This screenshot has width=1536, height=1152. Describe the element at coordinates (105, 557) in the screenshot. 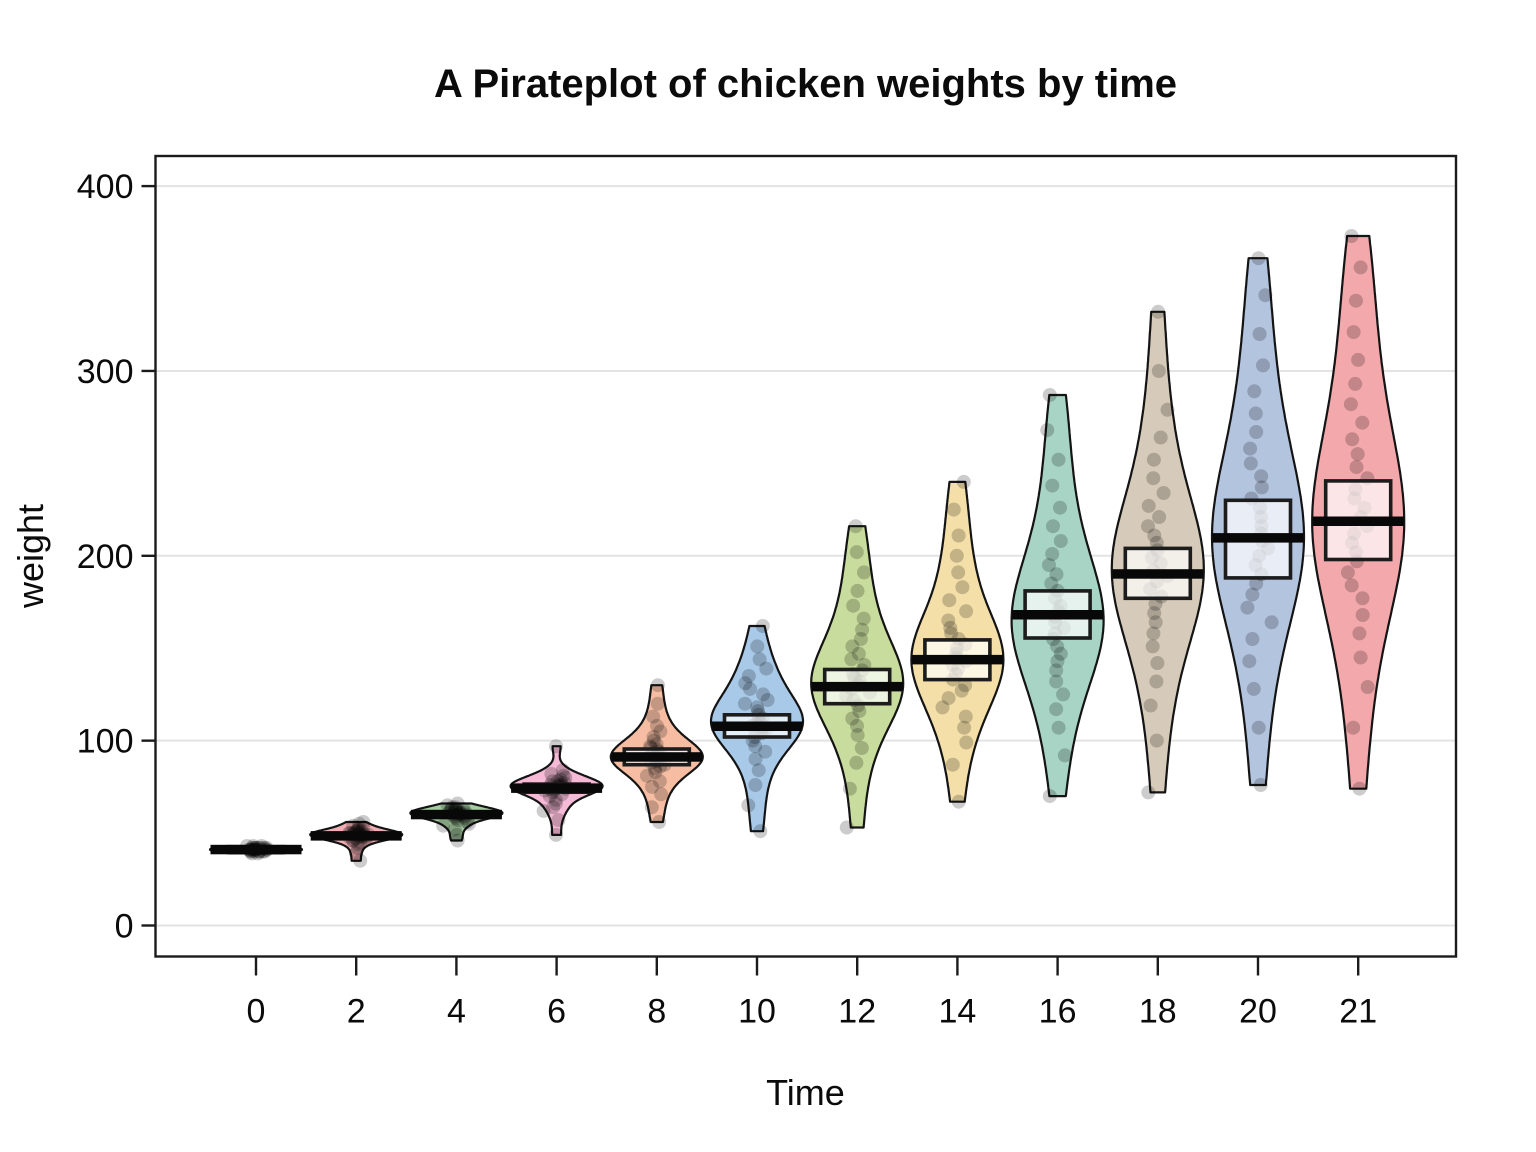

I see `y-tick-label-200: 200` at that location.